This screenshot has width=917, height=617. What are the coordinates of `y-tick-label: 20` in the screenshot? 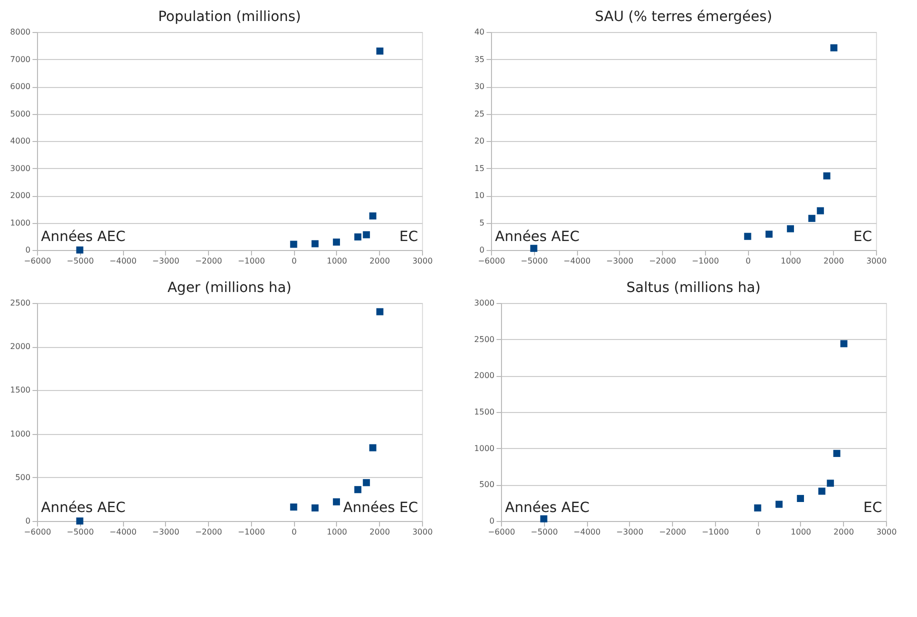 It's located at (479, 141).